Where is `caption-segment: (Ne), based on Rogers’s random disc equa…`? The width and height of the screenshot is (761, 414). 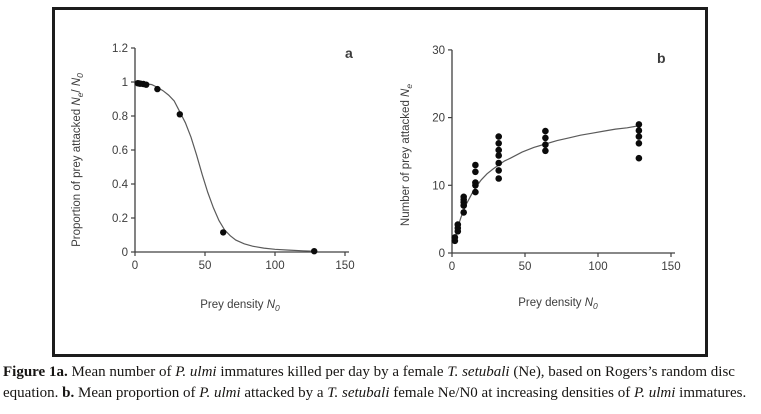 caption-segment: (Ne), based on Rogers’s random disc equa… is located at coordinates (369, 383).